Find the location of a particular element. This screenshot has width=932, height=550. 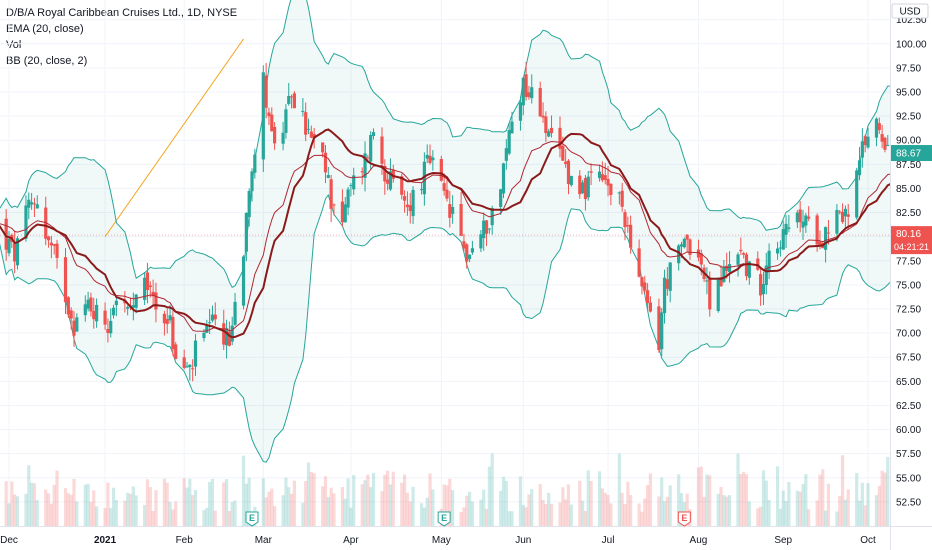

currency-label: USD is located at coordinates (909, 12).